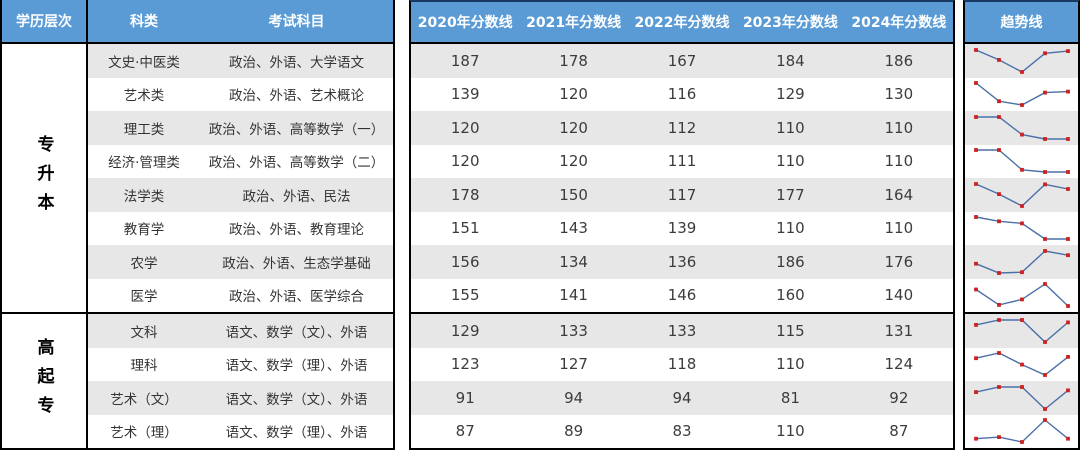  I want to click on score-cell: 83, so click(682, 431).